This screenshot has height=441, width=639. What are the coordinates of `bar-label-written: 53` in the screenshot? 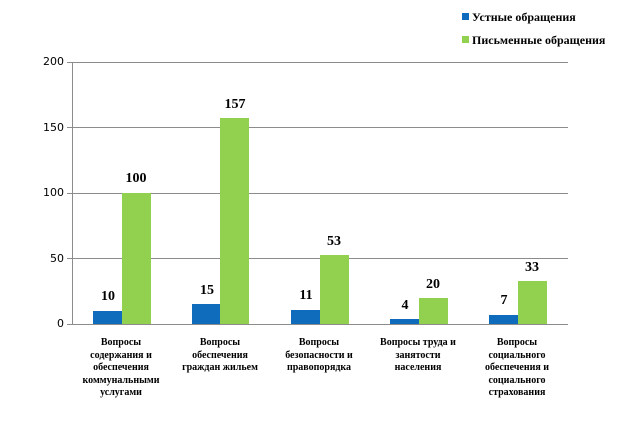 It's located at (334, 241).